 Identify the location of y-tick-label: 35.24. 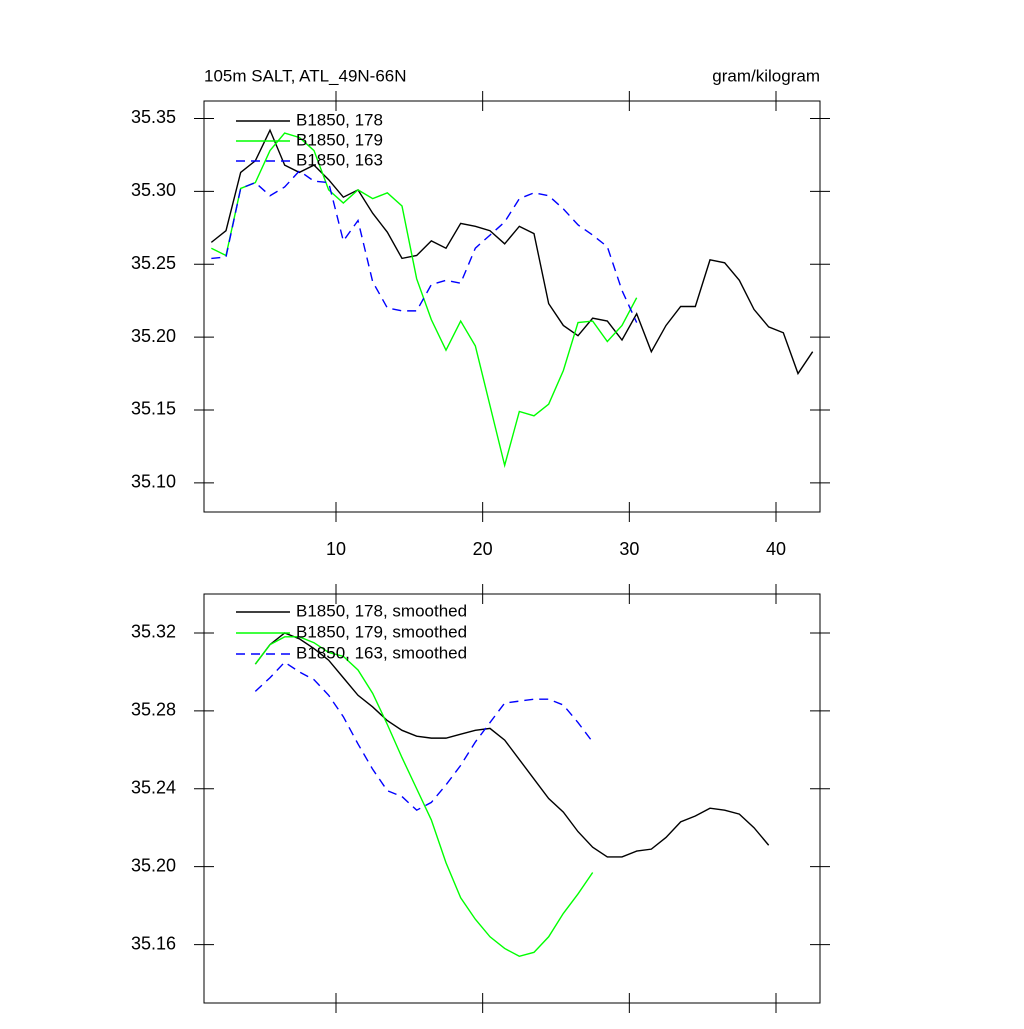
(153, 788).